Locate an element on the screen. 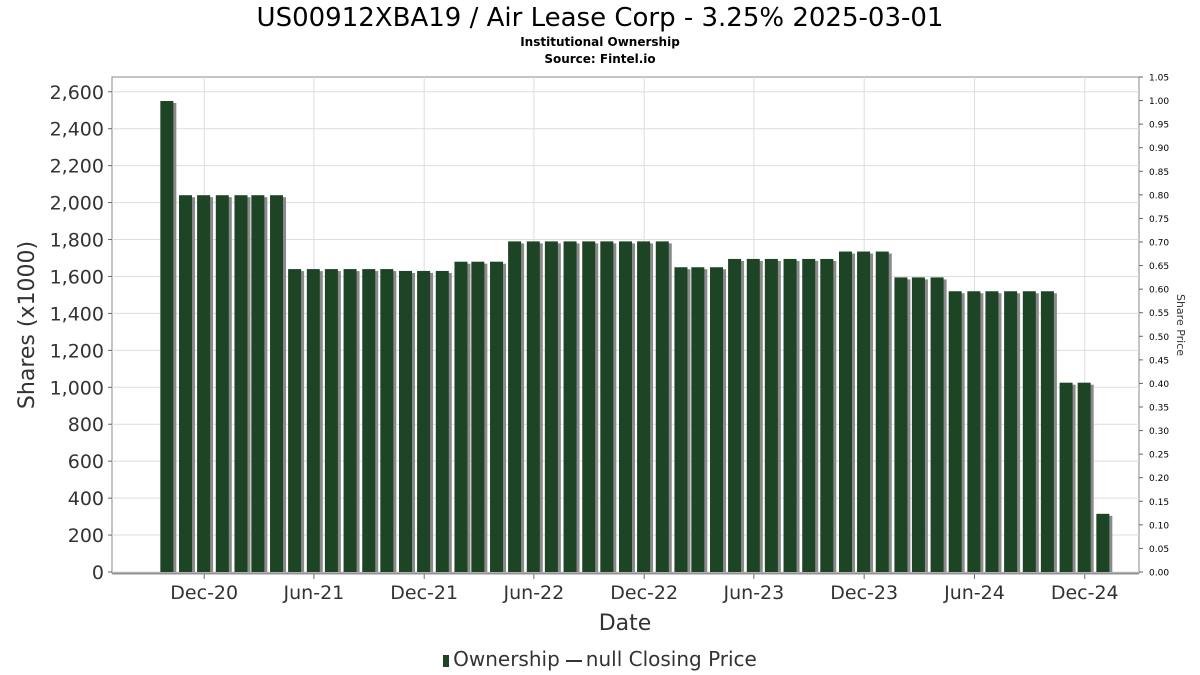 The image size is (1200, 675). ownership-legend-swatch is located at coordinates (446, 660).